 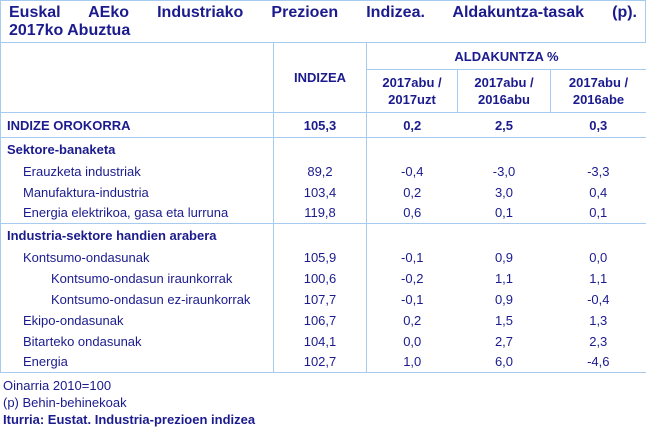 What do you see at coordinates (598, 91) in the screenshot?
I see `header-period-3: 2017abu / 2016abe` at bounding box center [598, 91].